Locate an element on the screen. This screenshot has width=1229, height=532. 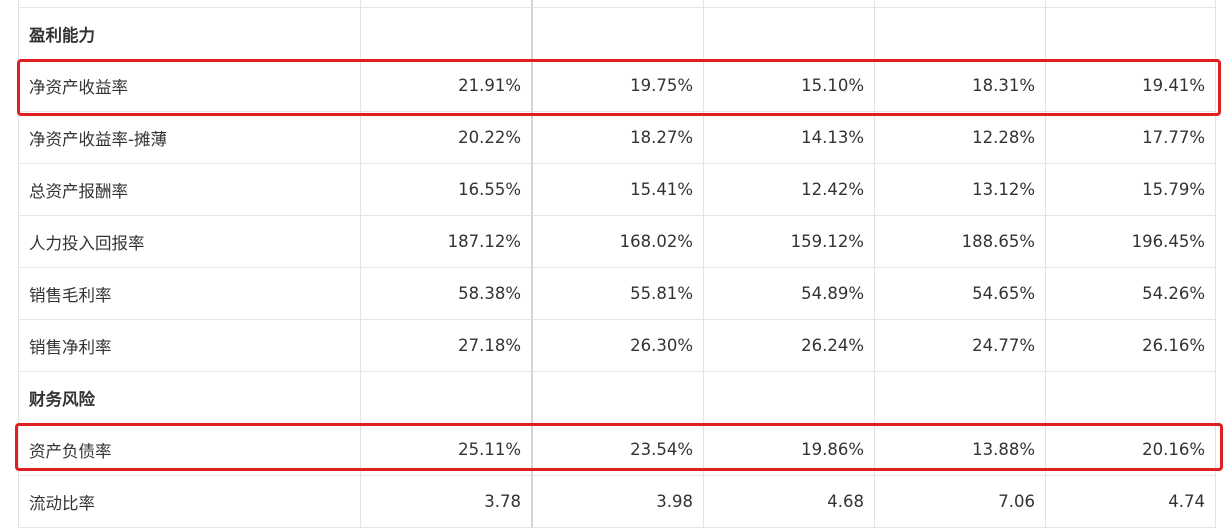
row-label: 净资产收益率 is located at coordinates (189, 86).